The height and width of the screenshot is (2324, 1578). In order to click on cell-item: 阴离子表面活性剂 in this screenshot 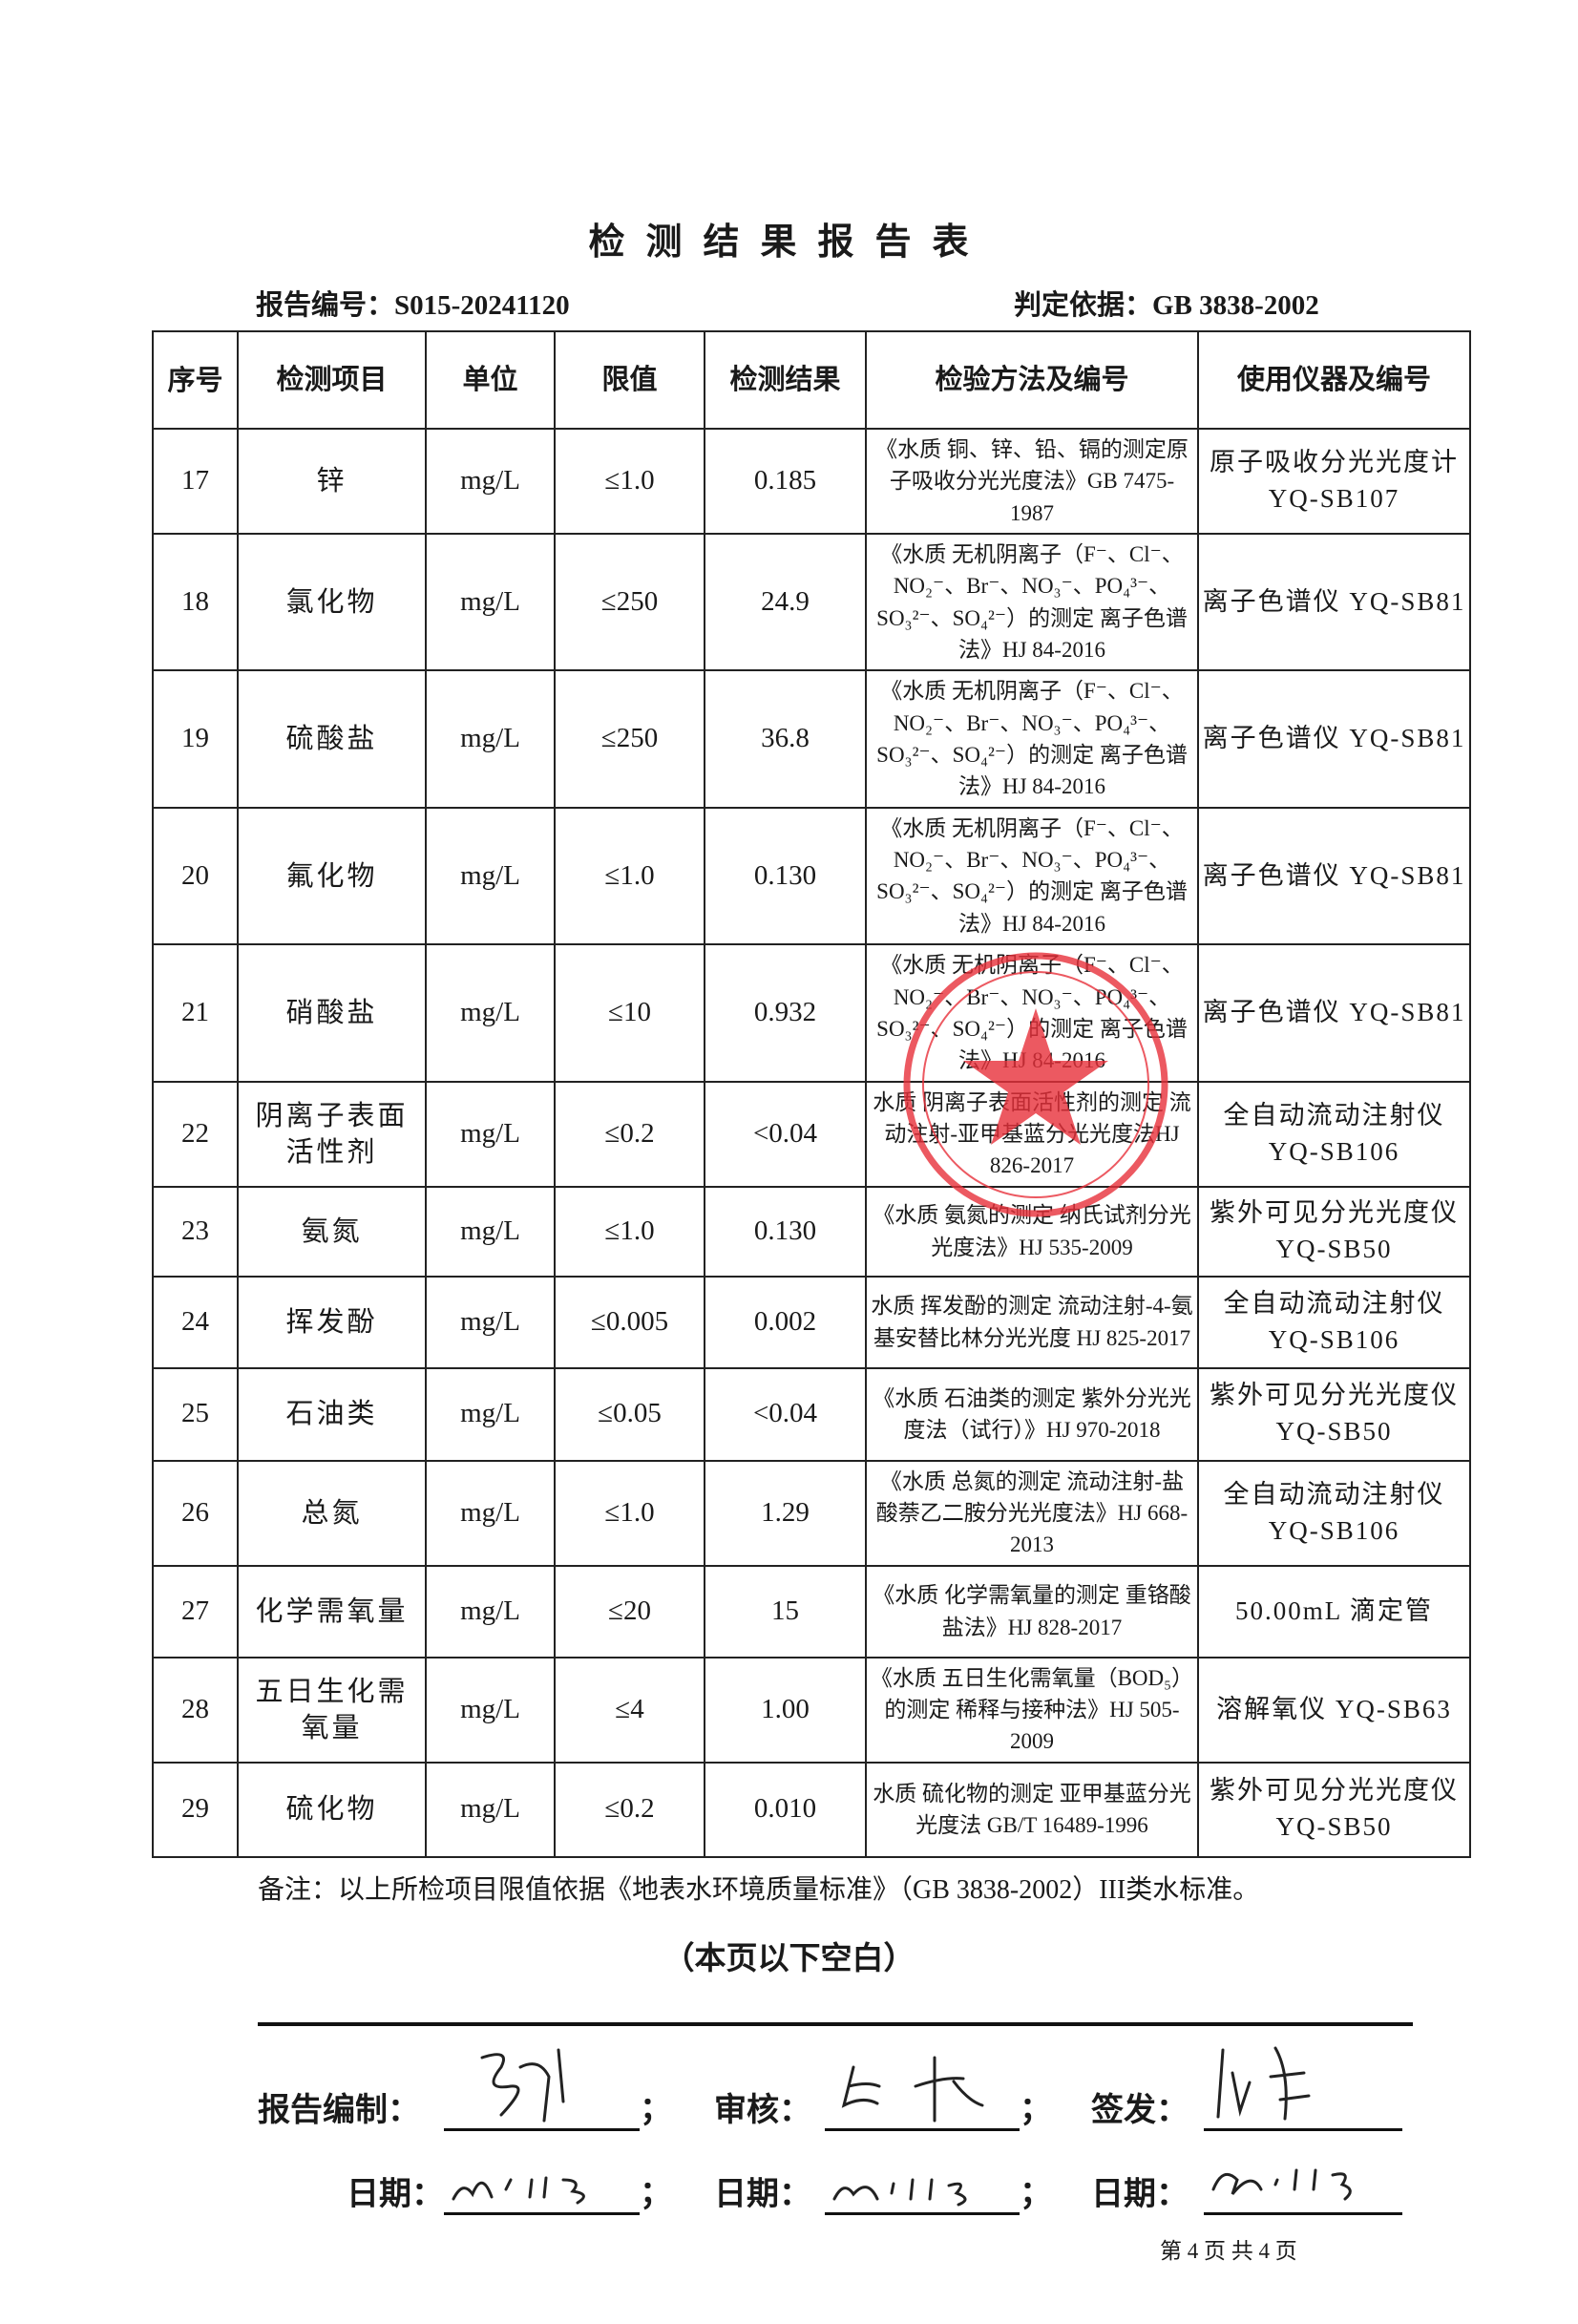, I will do `click(332, 1134)`.